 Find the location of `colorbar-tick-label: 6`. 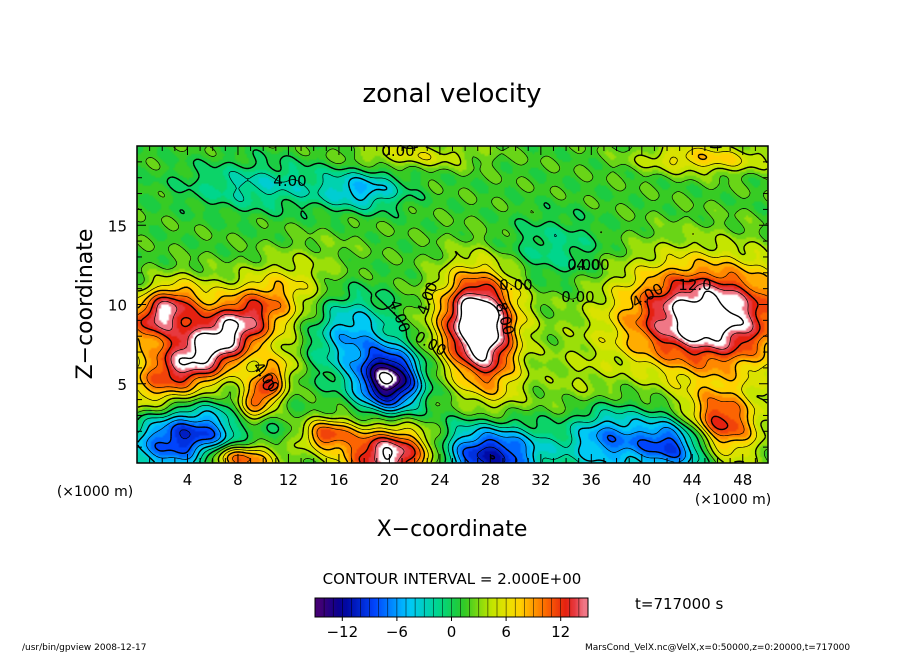

colorbar-tick-label: 6 is located at coordinates (506, 632).